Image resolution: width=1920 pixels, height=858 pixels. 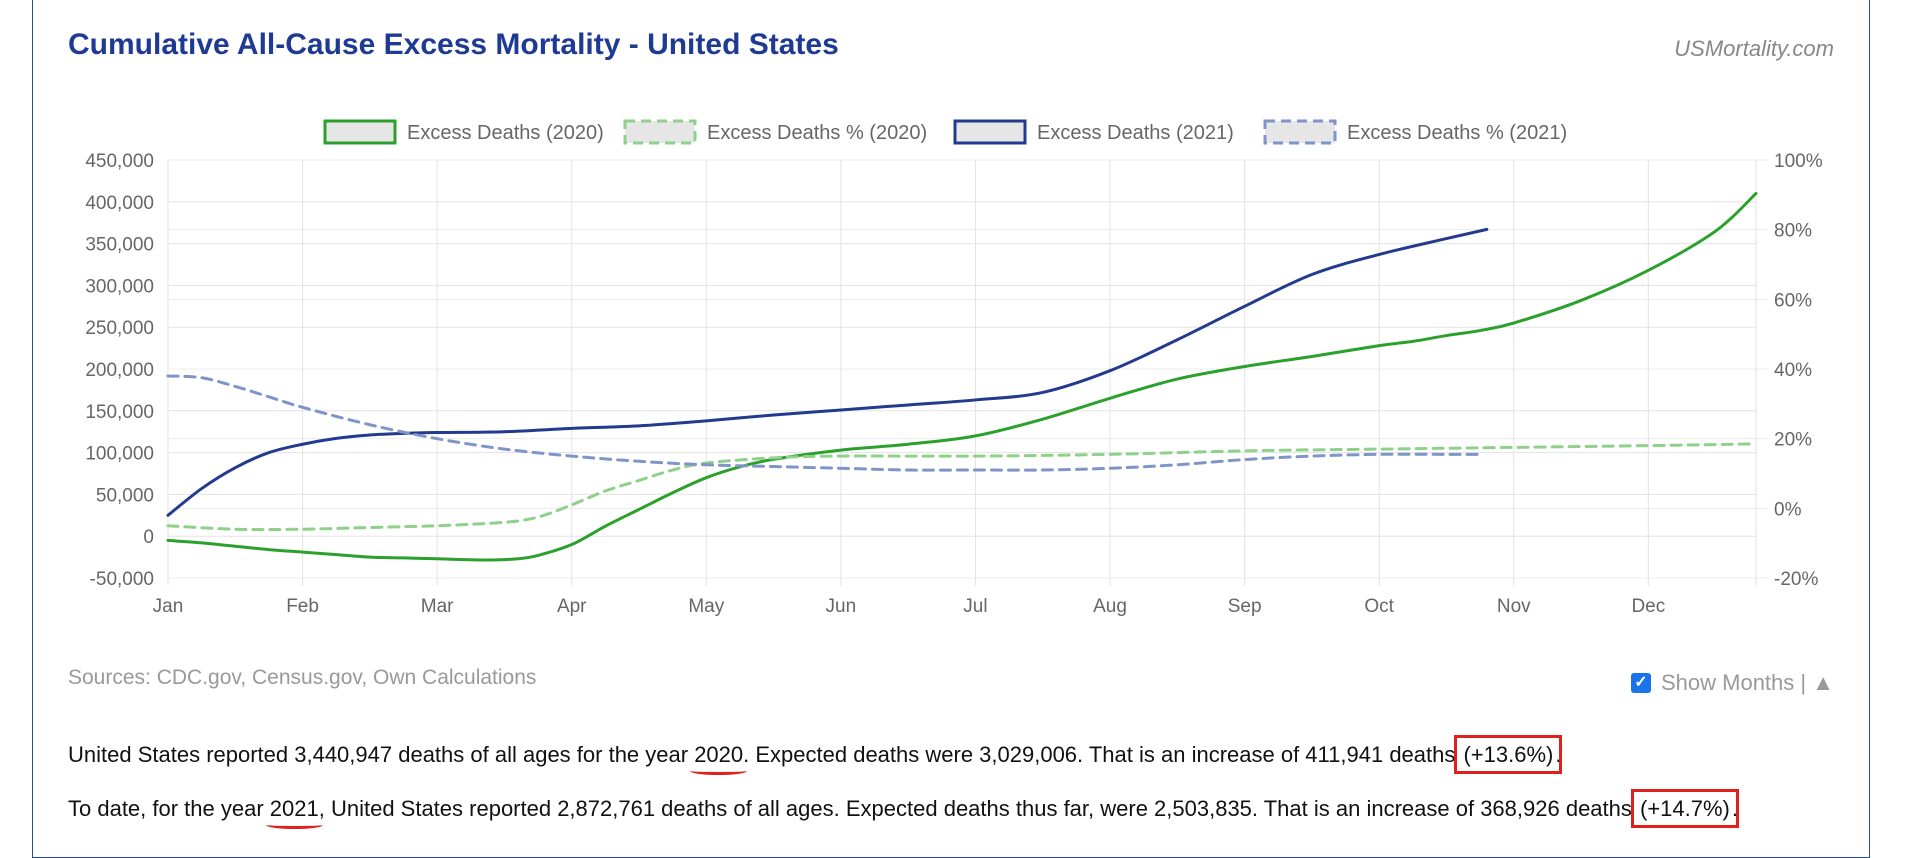 What do you see at coordinates (1135, 133) in the screenshot?
I see `legend-label: Excess Deaths (2021)` at bounding box center [1135, 133].